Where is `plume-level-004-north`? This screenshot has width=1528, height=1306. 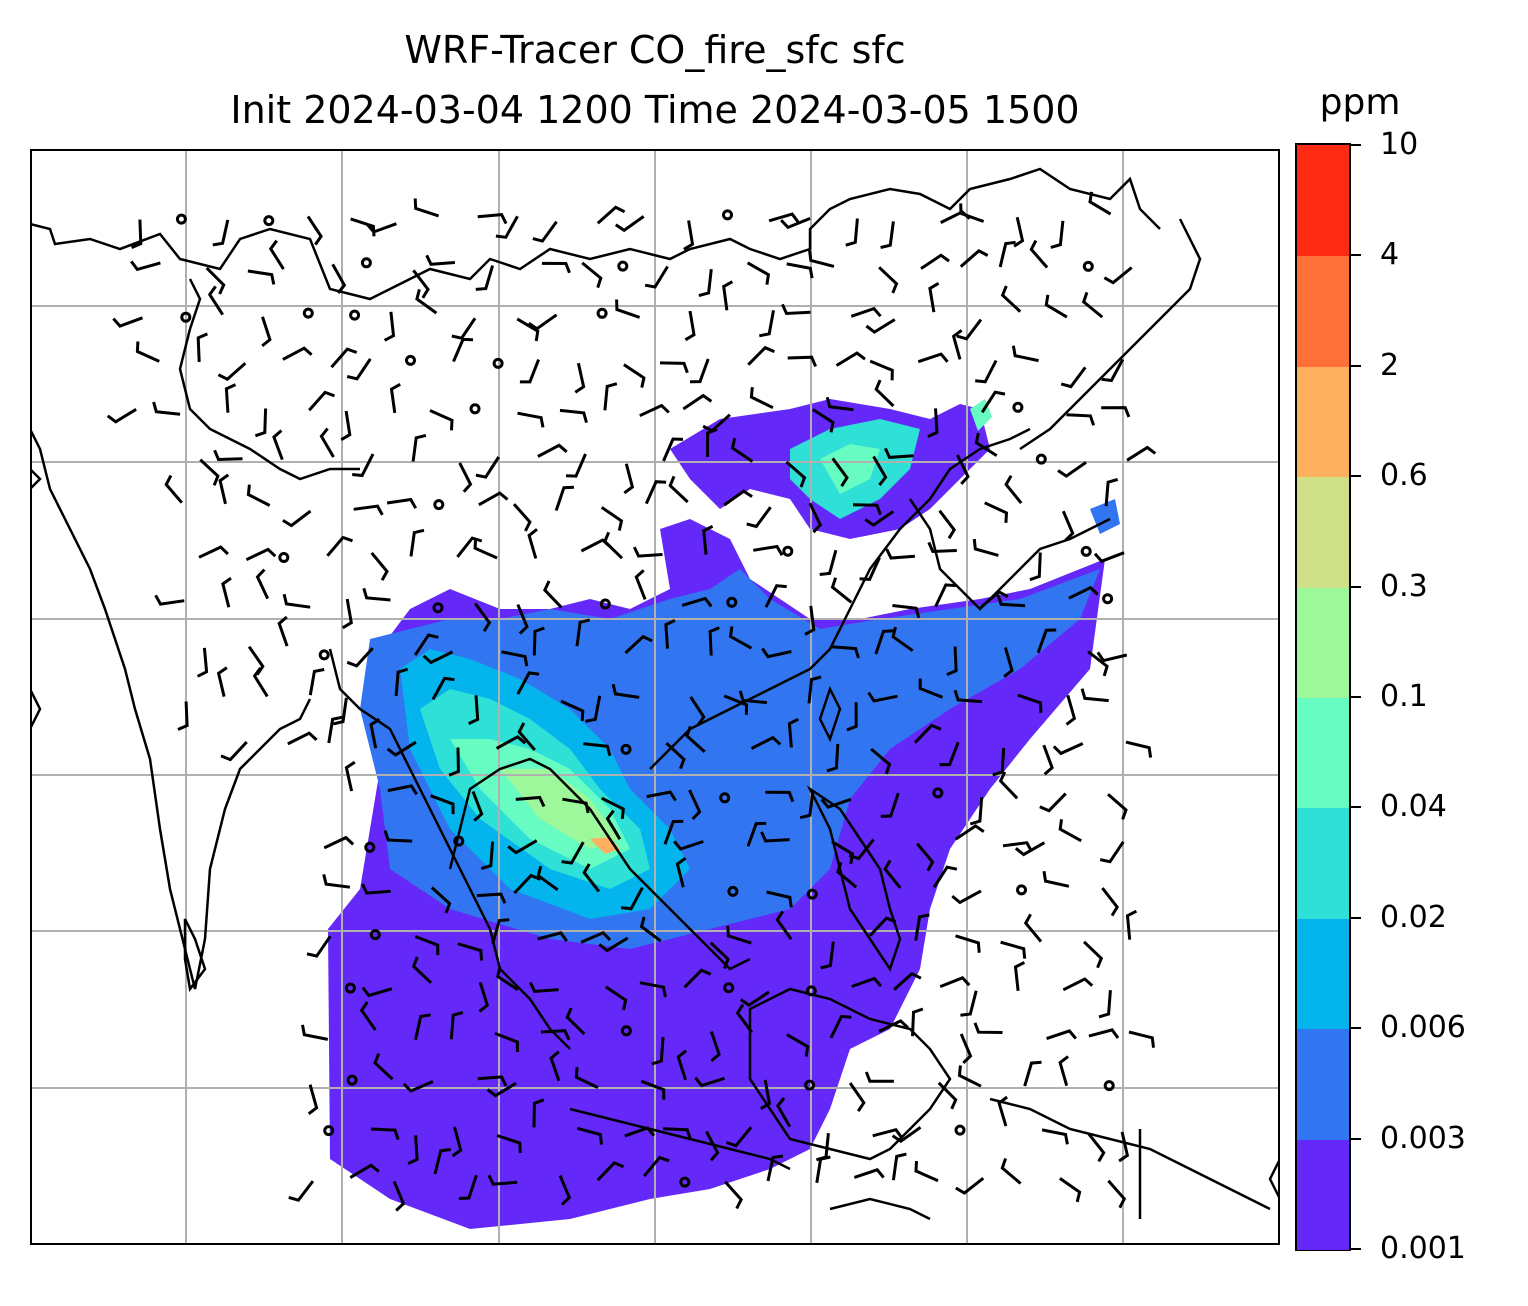
plume-level-004-north is located at coordinates (850, 469).